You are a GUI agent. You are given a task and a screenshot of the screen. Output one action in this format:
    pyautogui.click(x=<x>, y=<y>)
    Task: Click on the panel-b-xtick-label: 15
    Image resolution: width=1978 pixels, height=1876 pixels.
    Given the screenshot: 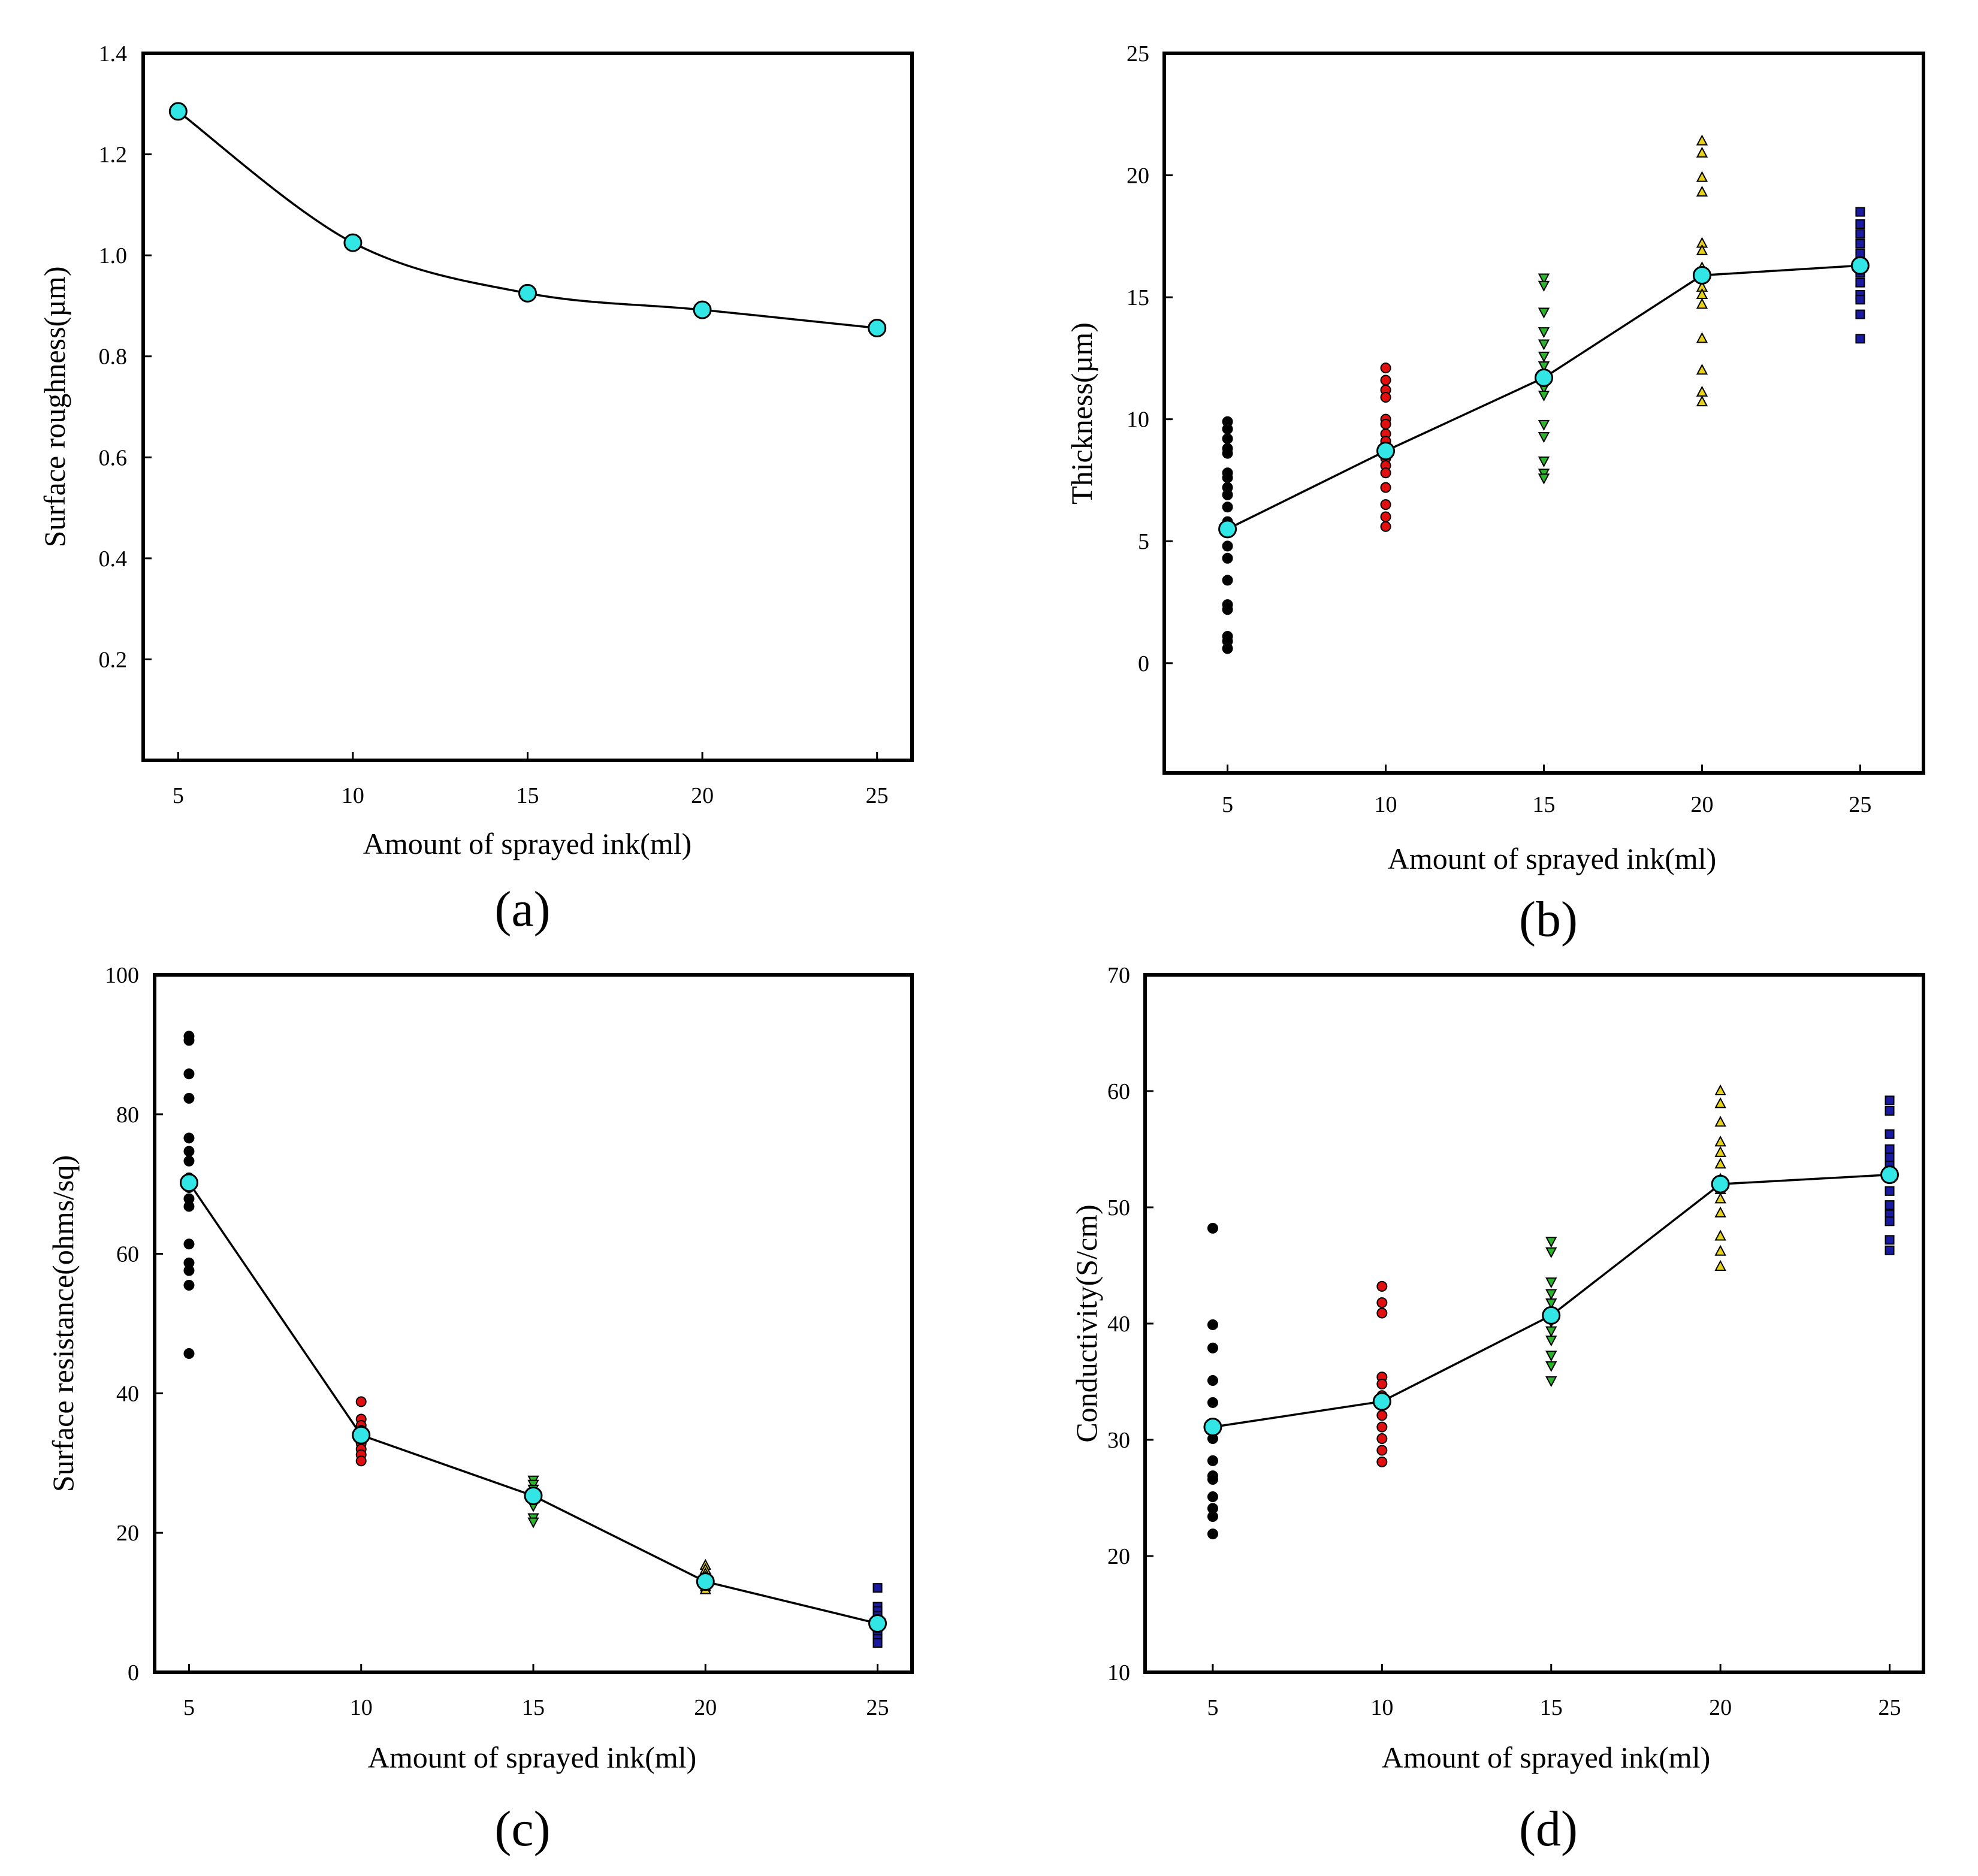 What is the action you would take?
    pyautogui.click(x=1545, y=804)
    